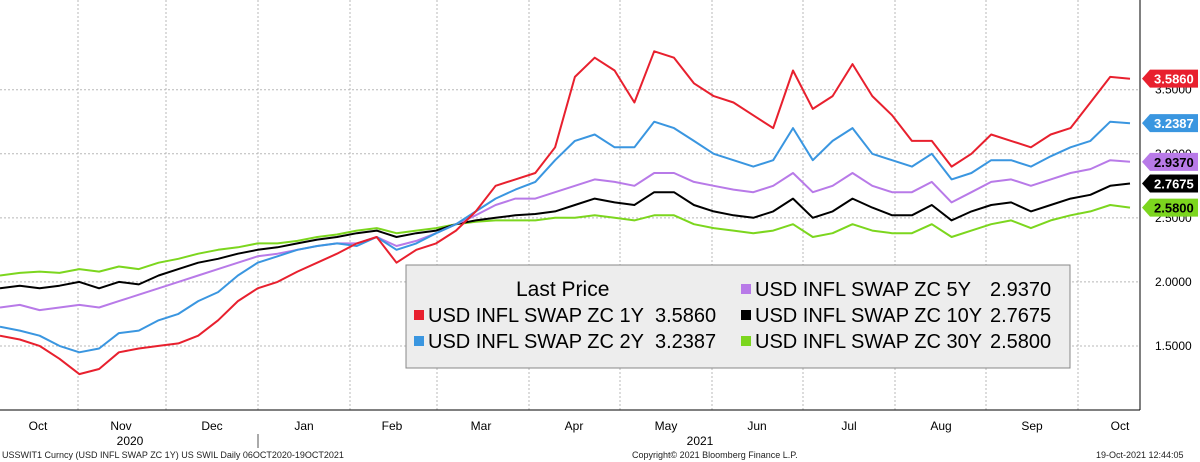 This screenshot has height=462, width=1200. I want to click on year-label: 2020, so click(130, 441).